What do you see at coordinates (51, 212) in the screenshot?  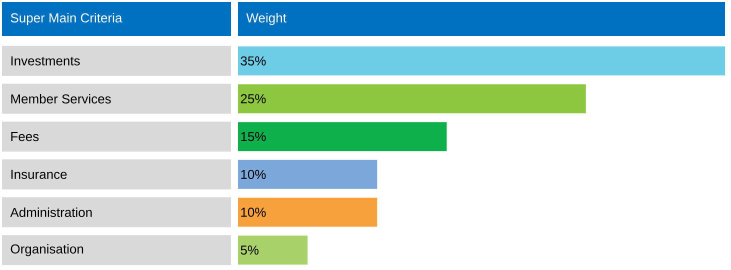 I see `y-tick-label: Administration` at bounding box center [51, 212].